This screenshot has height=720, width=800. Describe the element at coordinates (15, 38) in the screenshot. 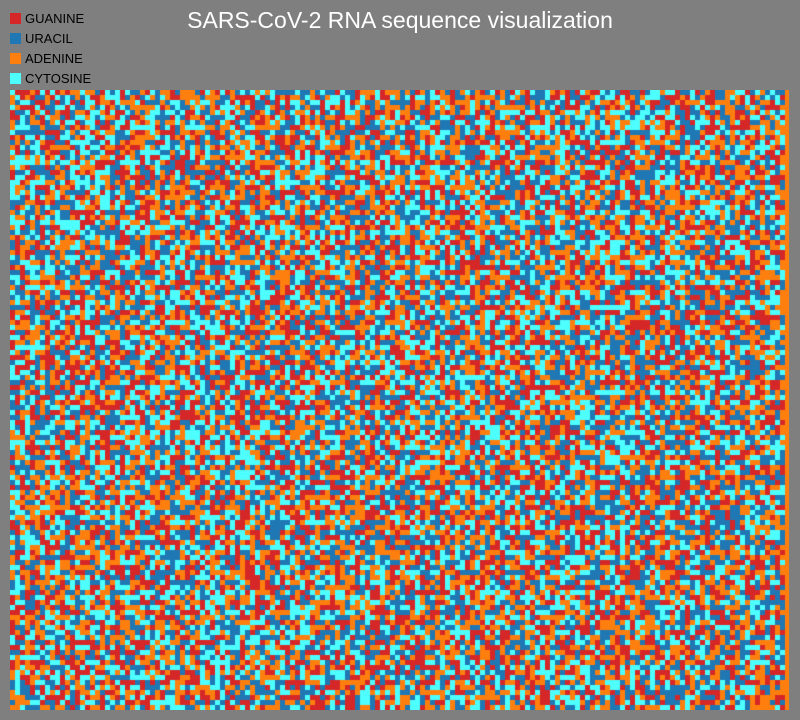

I see `legend-swatch-uracil` at that location.